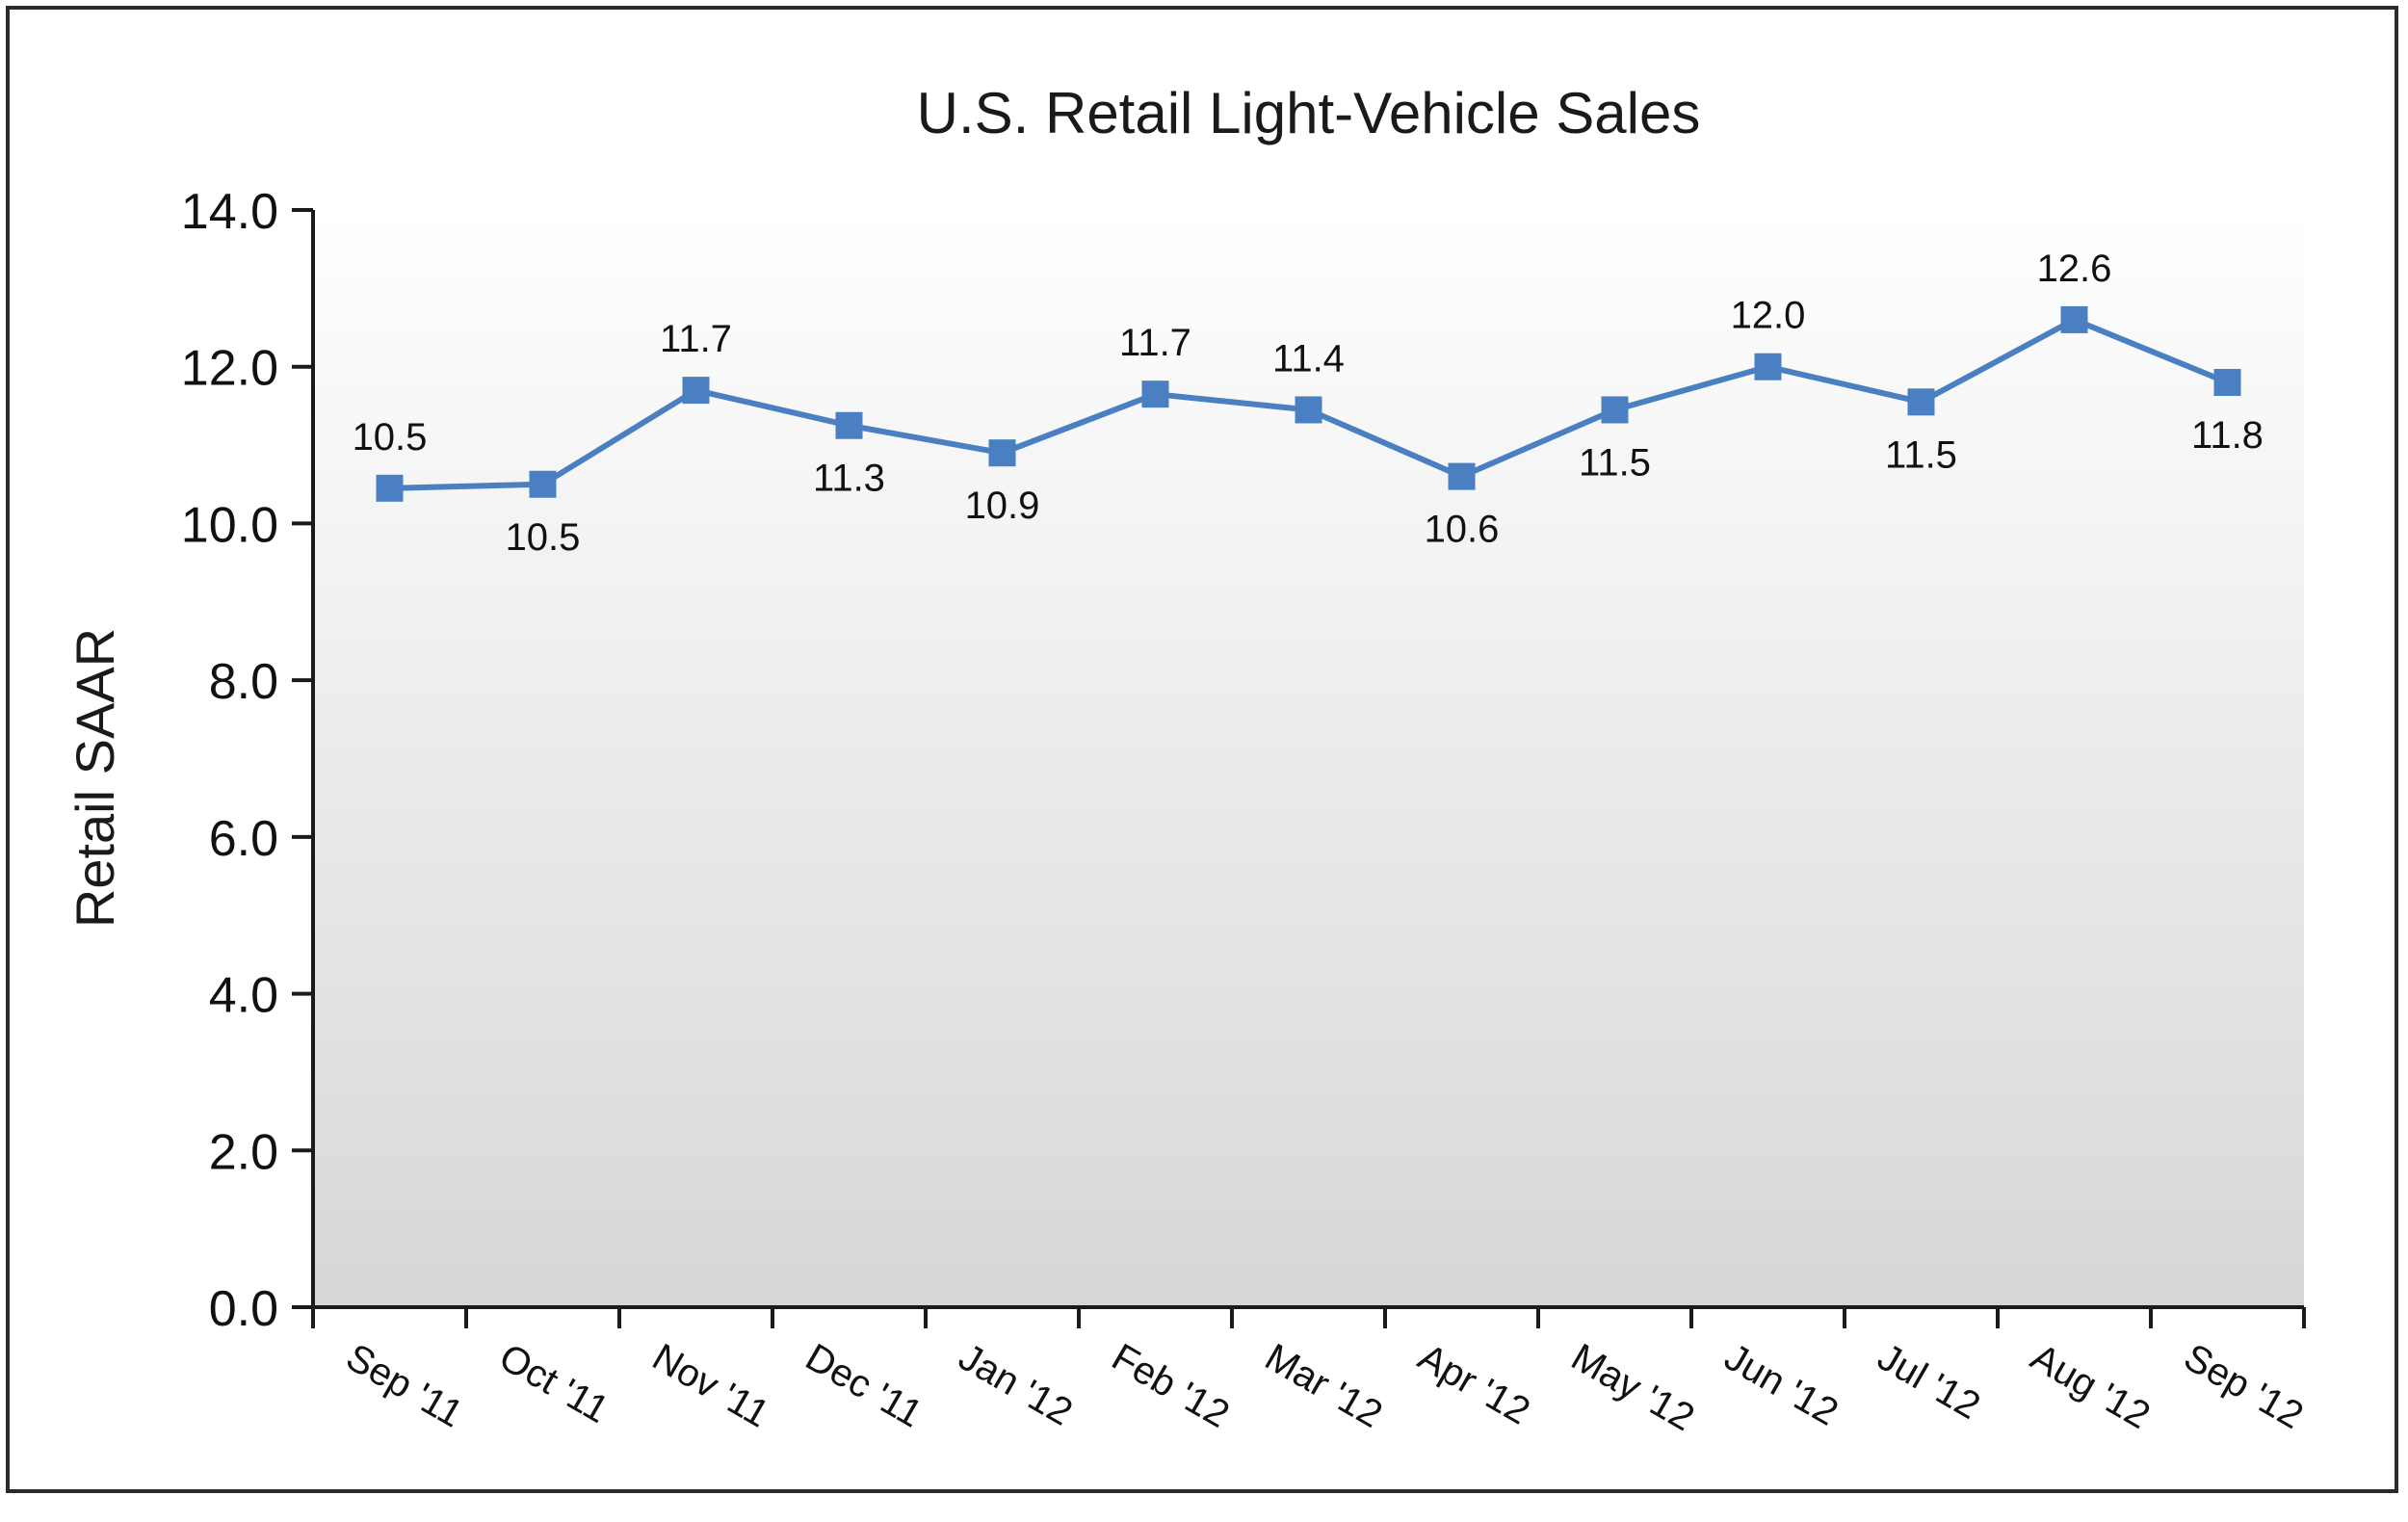 The height and width of the screenshot is (1522, 2408). What do you see at coordinates (1768, 316) in the screenshot?
I see `data-label: 12.0` at bounding box center [1768, 316].